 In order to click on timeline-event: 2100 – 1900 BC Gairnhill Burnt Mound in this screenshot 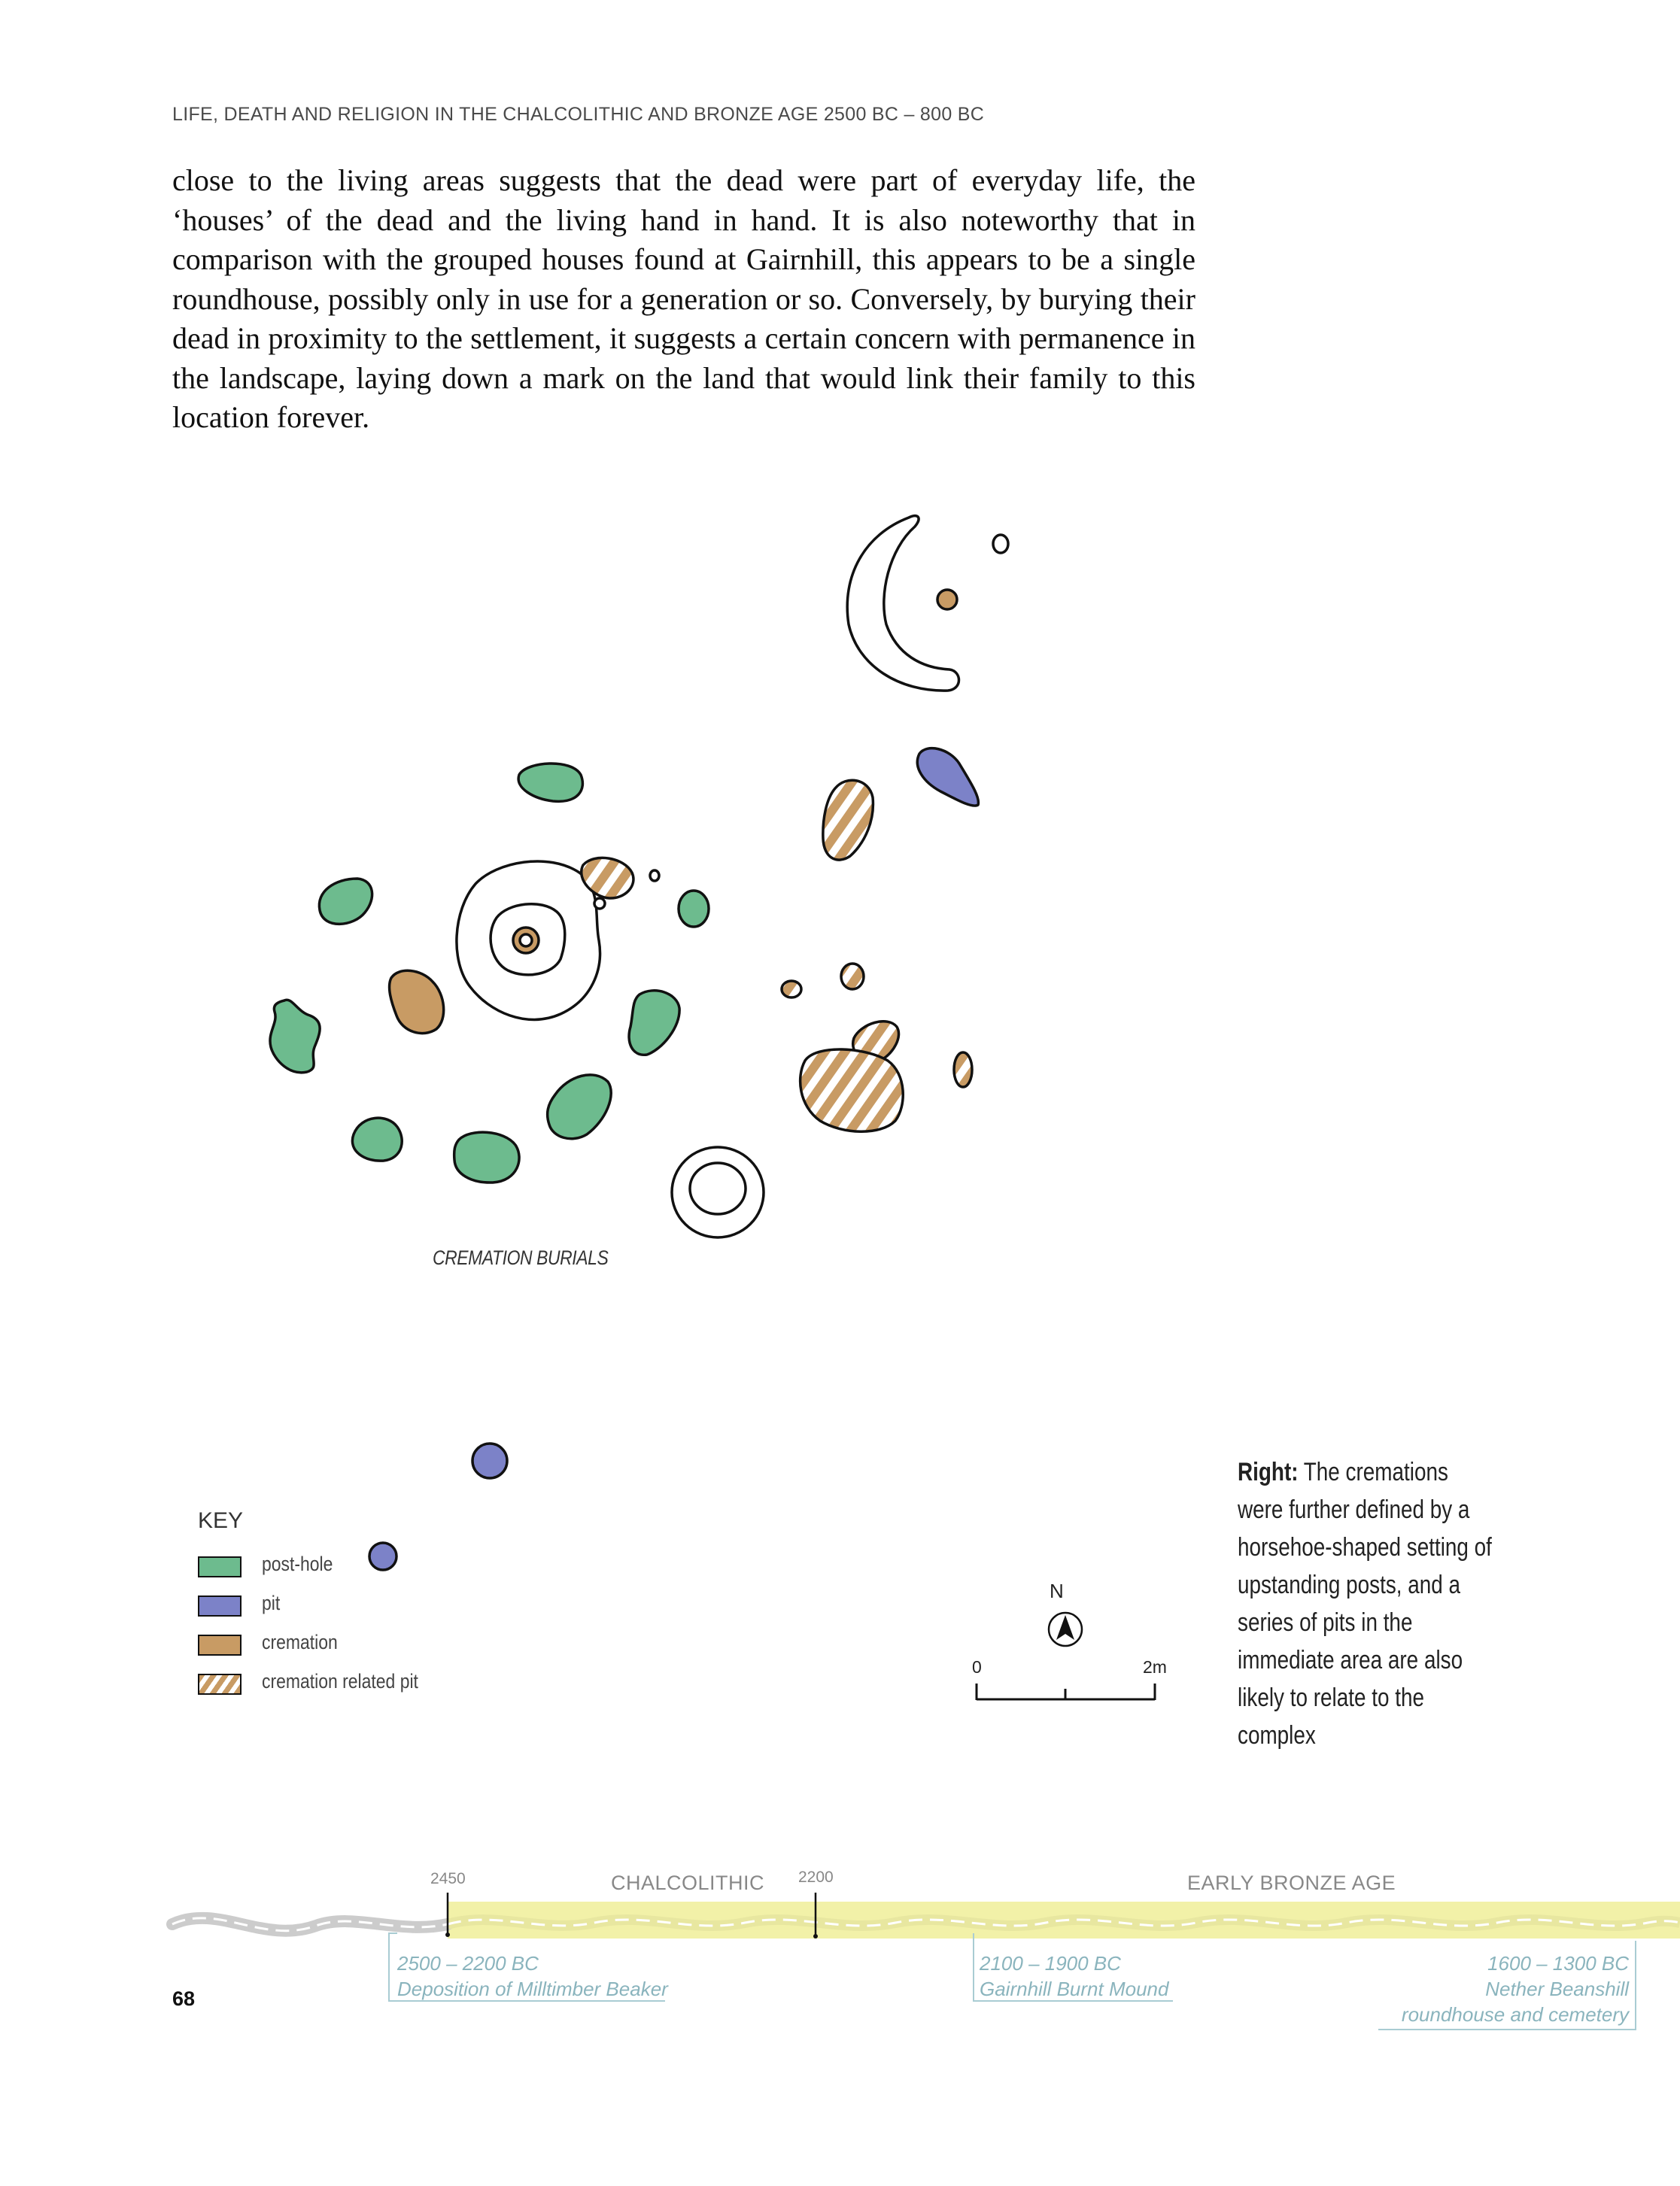, I will do `click(1074, 1976)`.